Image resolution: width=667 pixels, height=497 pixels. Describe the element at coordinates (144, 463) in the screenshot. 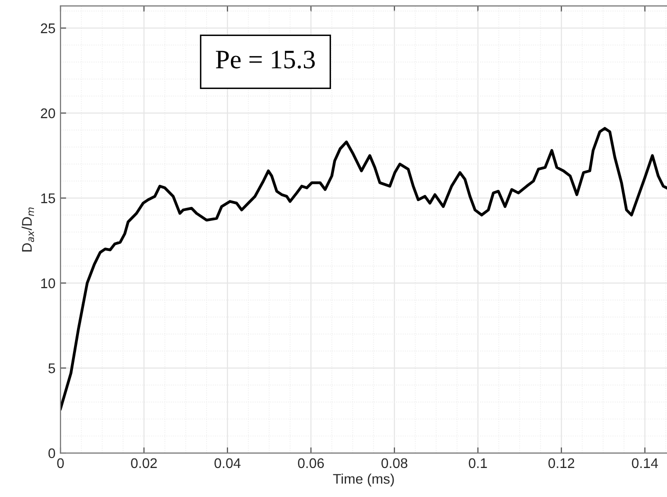

I see `x-tick-label: 0.02` at that location.